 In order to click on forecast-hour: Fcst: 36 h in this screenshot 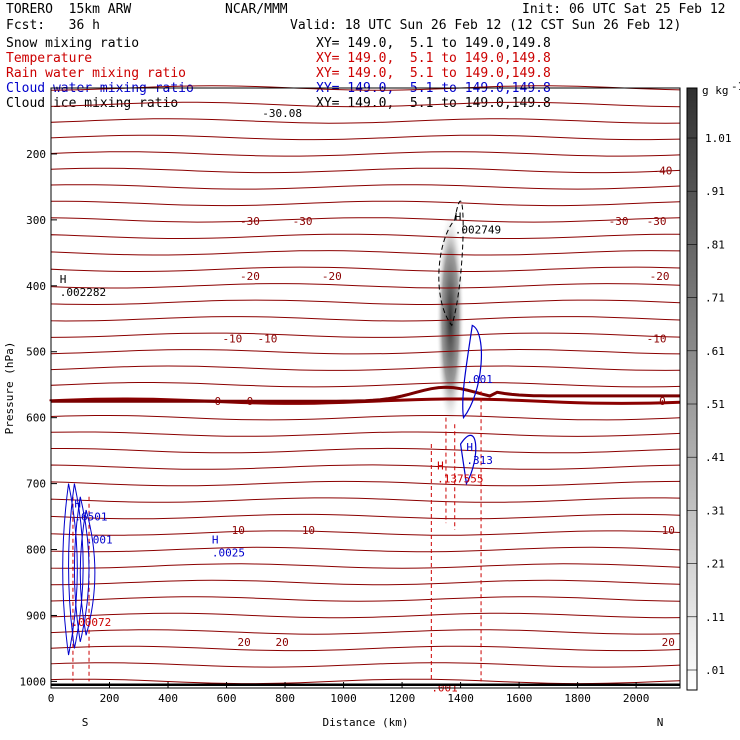, I will do `click(53, 25)`.